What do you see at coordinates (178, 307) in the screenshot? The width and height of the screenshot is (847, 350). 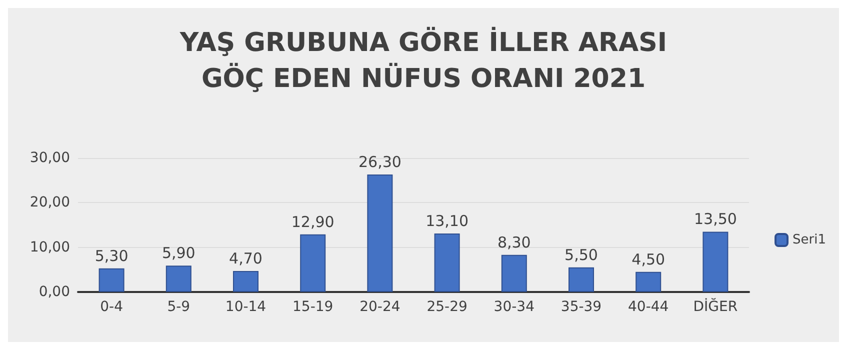 I see `x-tick-label: 5-9` at bounding box center [178, 307].